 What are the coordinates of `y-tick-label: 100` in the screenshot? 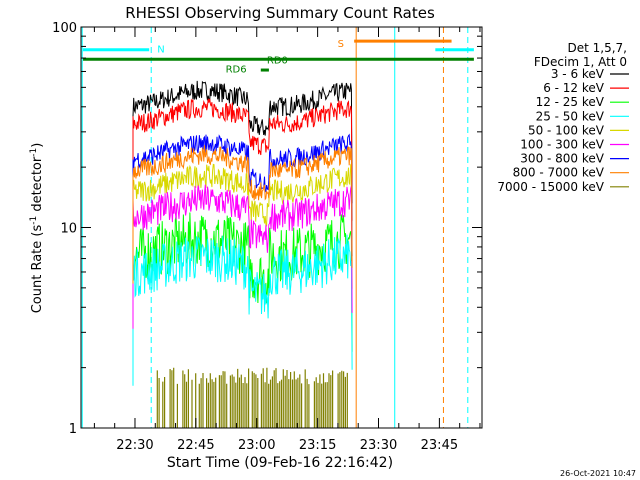 It's located at (64, 28).